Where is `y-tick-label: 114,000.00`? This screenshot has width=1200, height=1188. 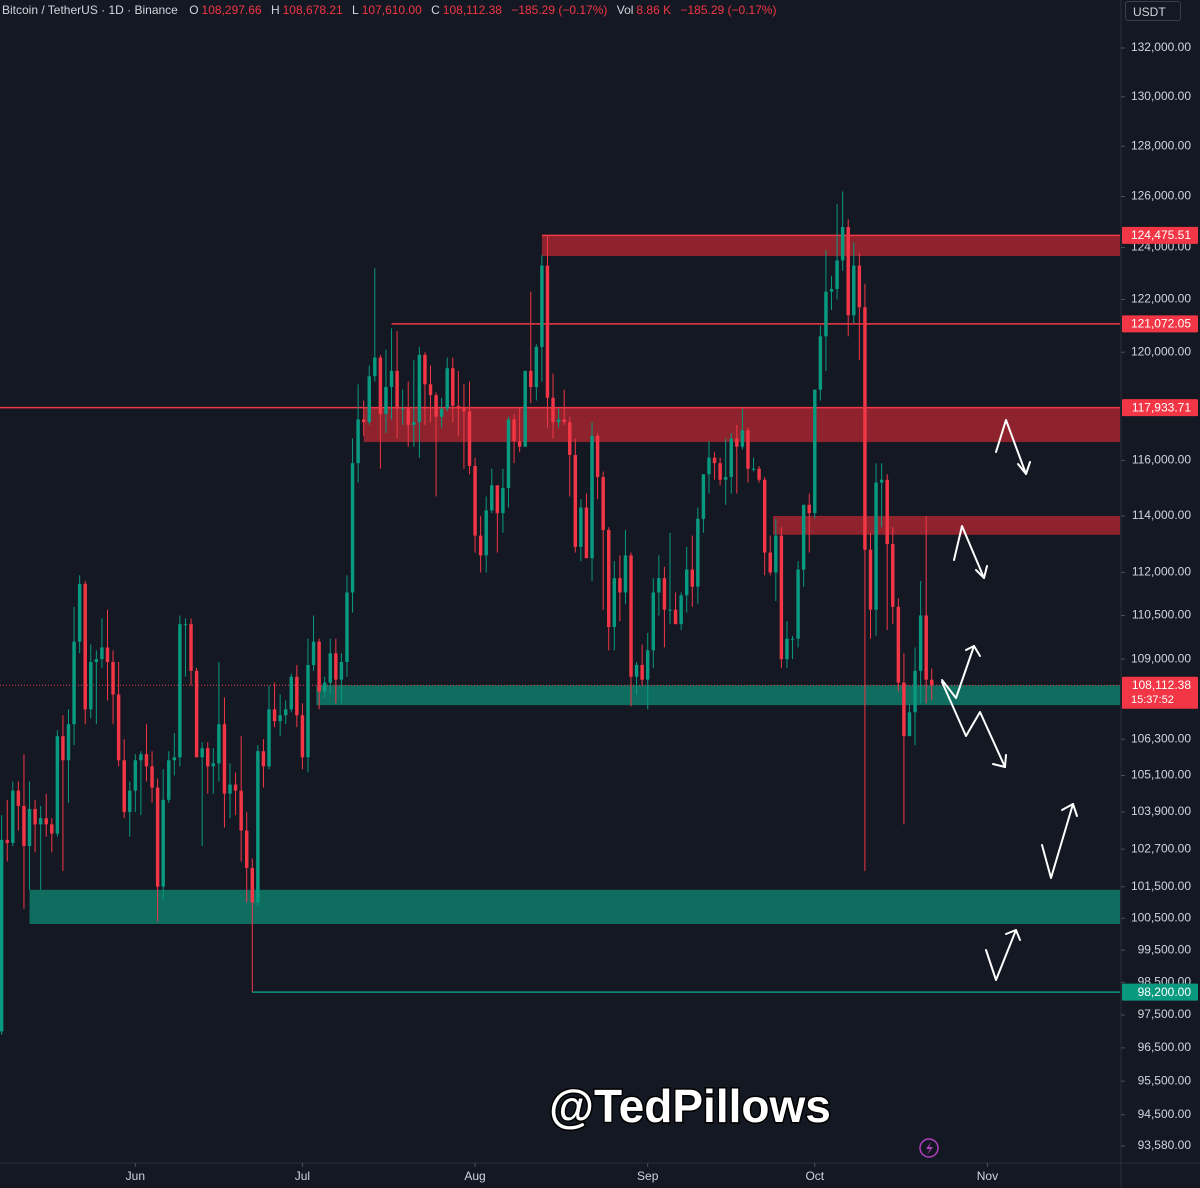 y-tick-label: 114,000.00 is located at coordinates (1161, 515).